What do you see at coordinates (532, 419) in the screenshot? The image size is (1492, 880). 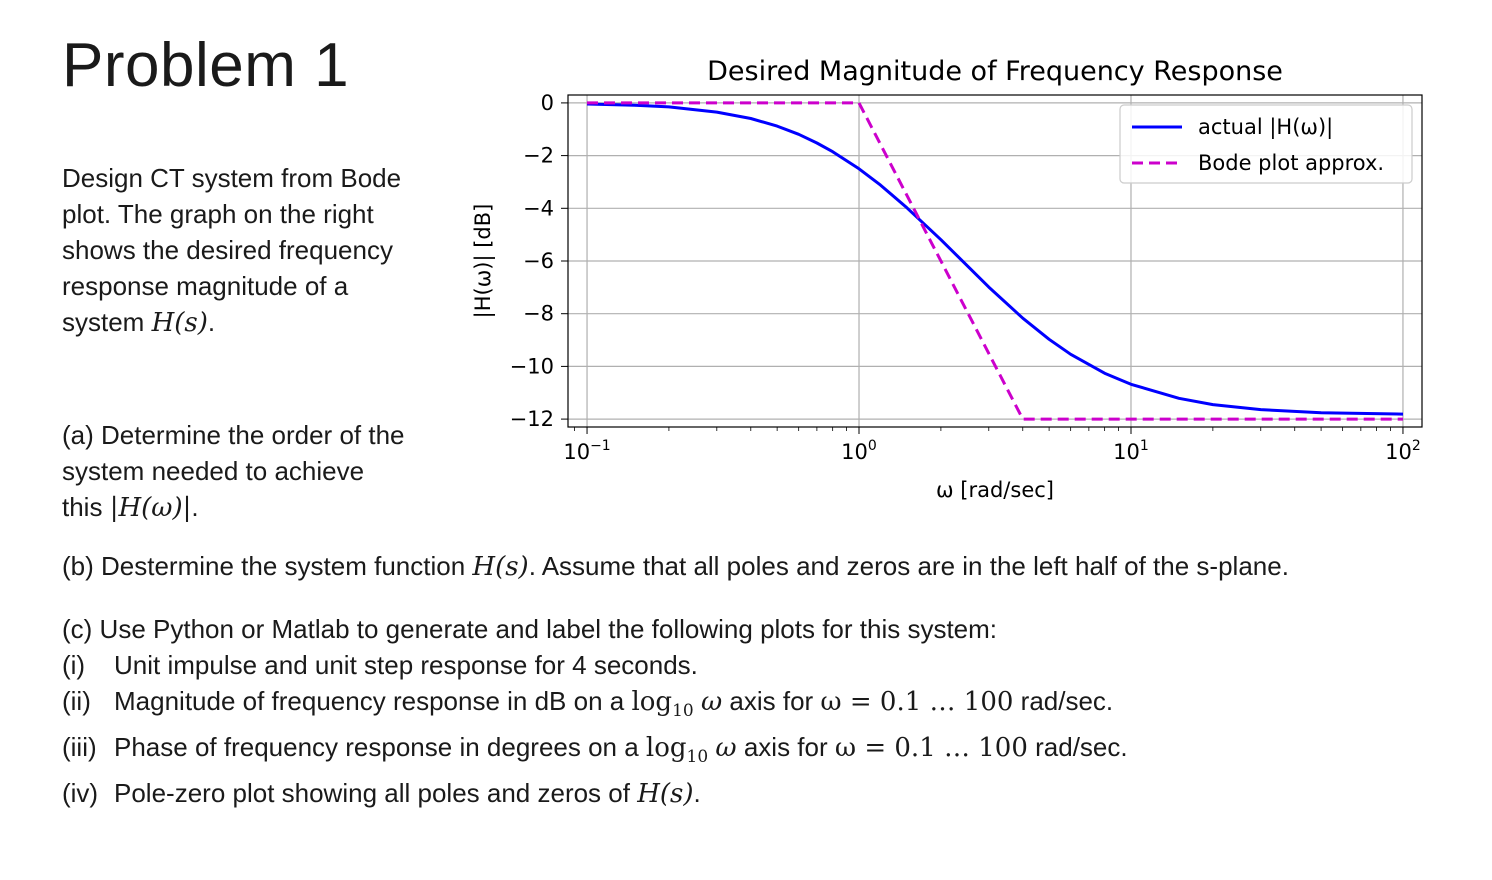 I see `y-tick-label: −12` at bounding box center [532, 419].